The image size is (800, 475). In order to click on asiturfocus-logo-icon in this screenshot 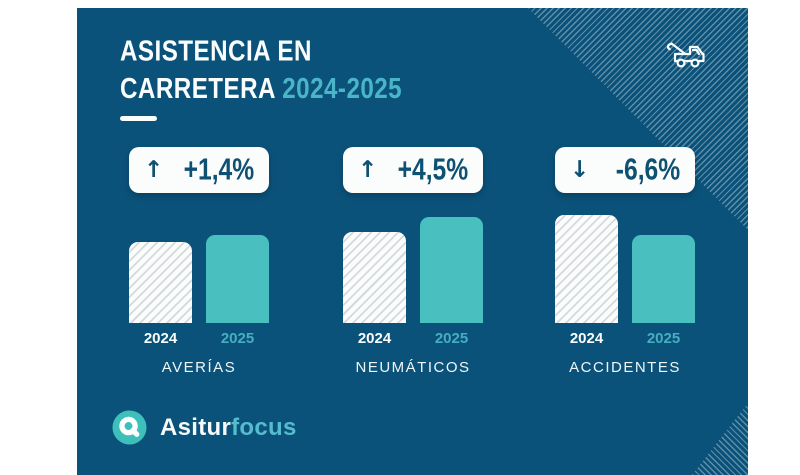, I will do `click(129, 427)`.